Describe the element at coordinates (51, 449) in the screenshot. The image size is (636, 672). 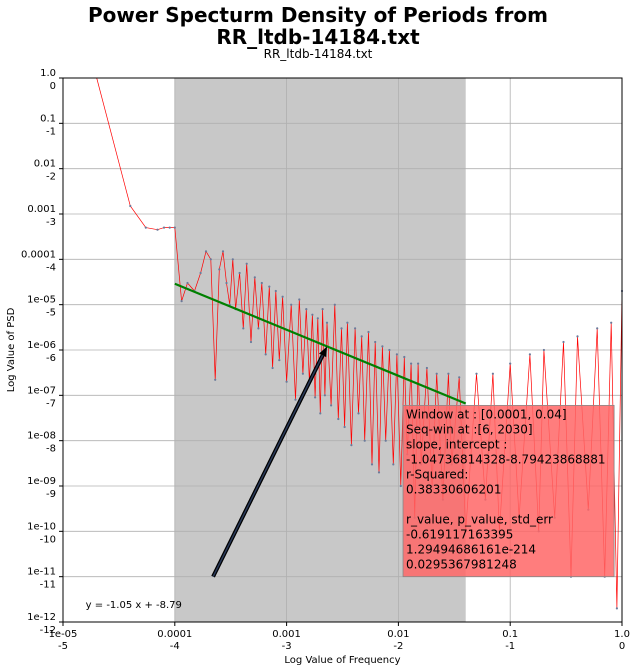
I see `y-tick-label-log: -8` at that location.